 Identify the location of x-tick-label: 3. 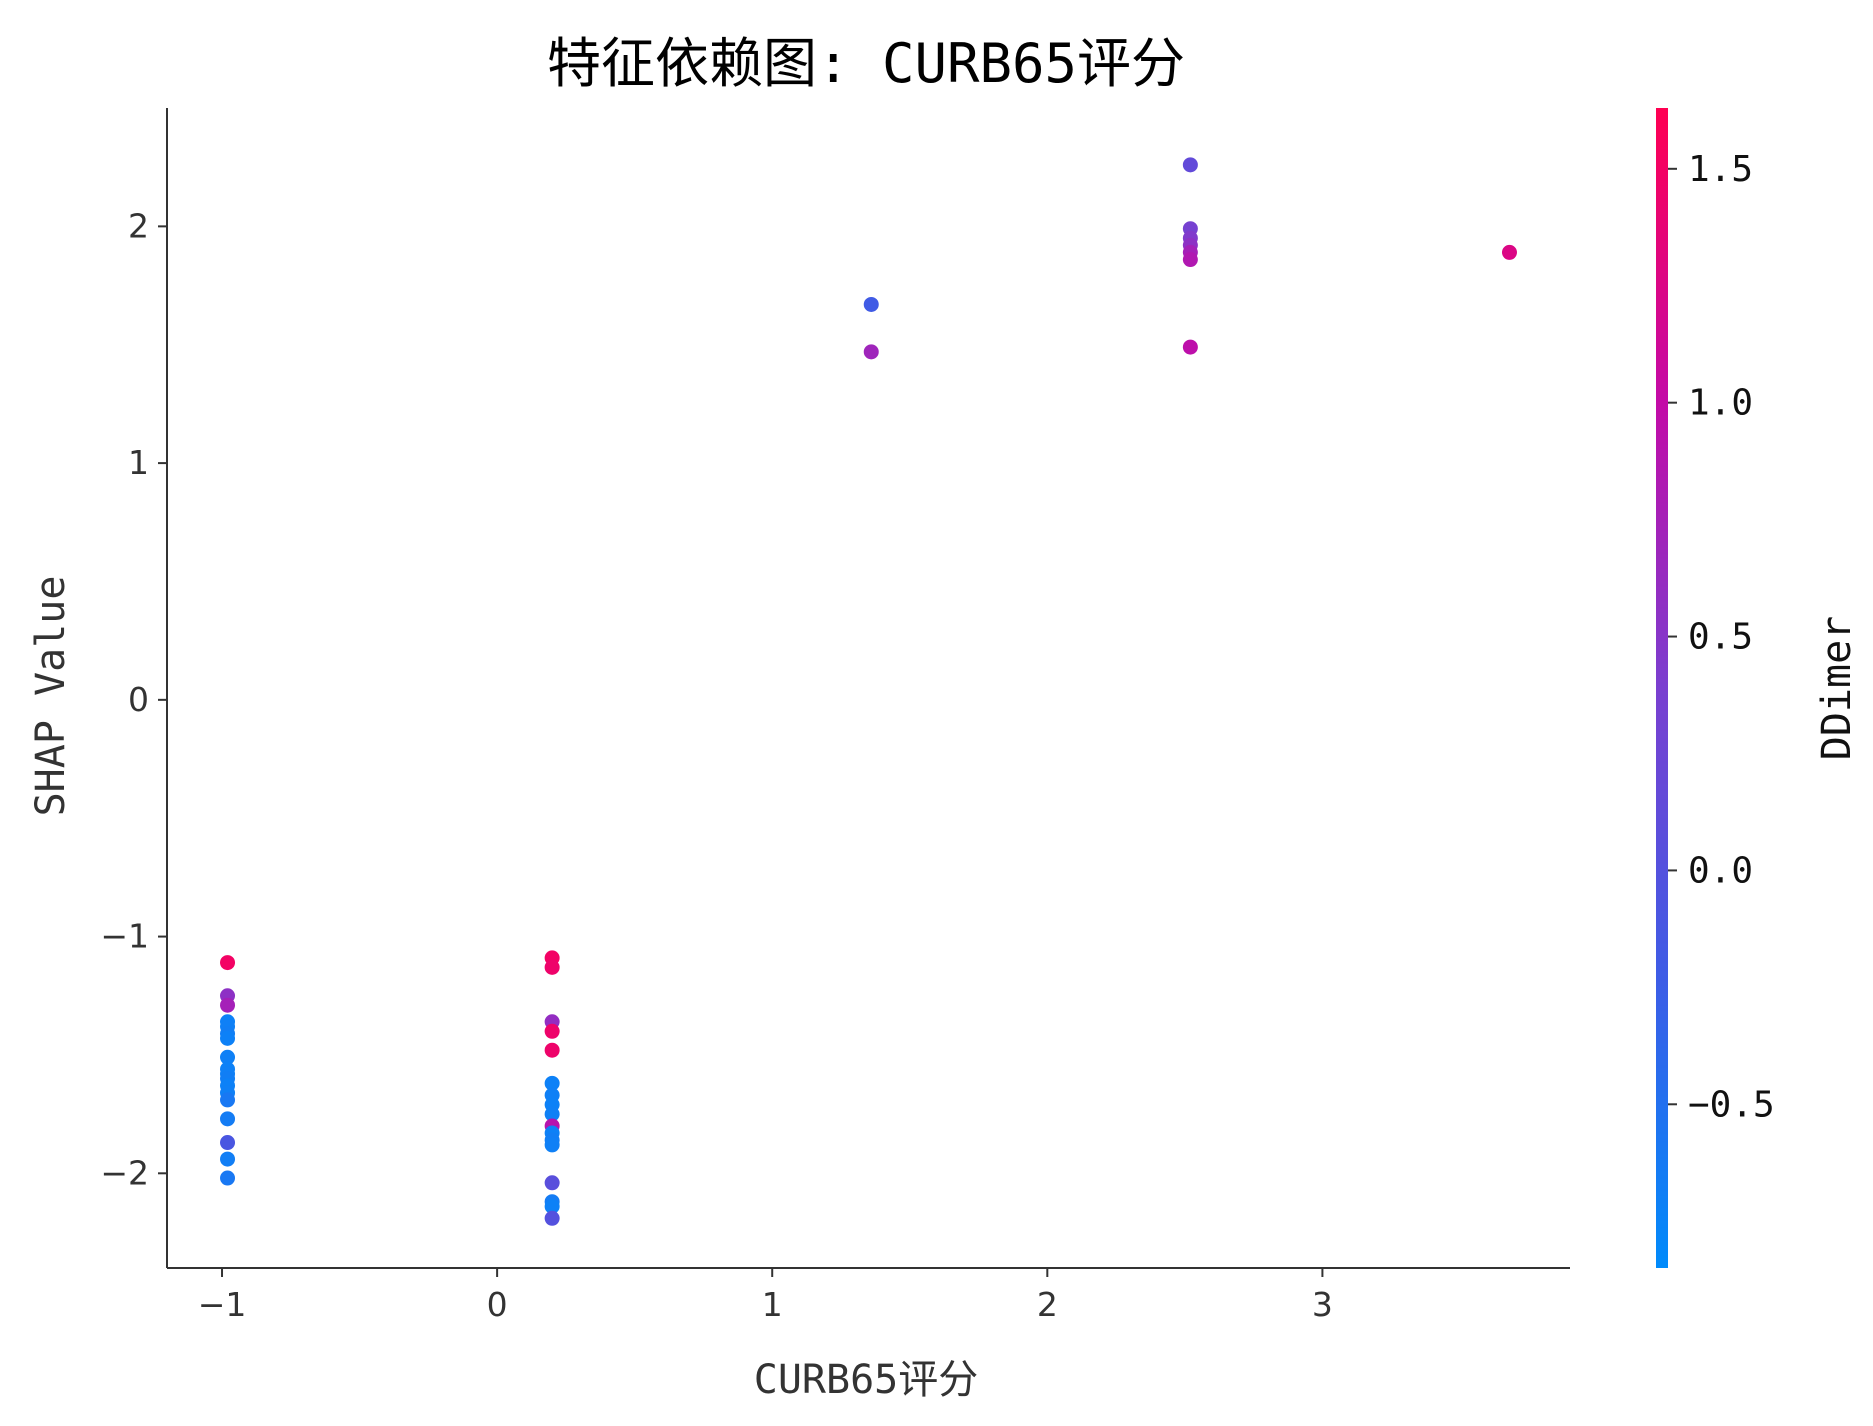
(1322, 1304).